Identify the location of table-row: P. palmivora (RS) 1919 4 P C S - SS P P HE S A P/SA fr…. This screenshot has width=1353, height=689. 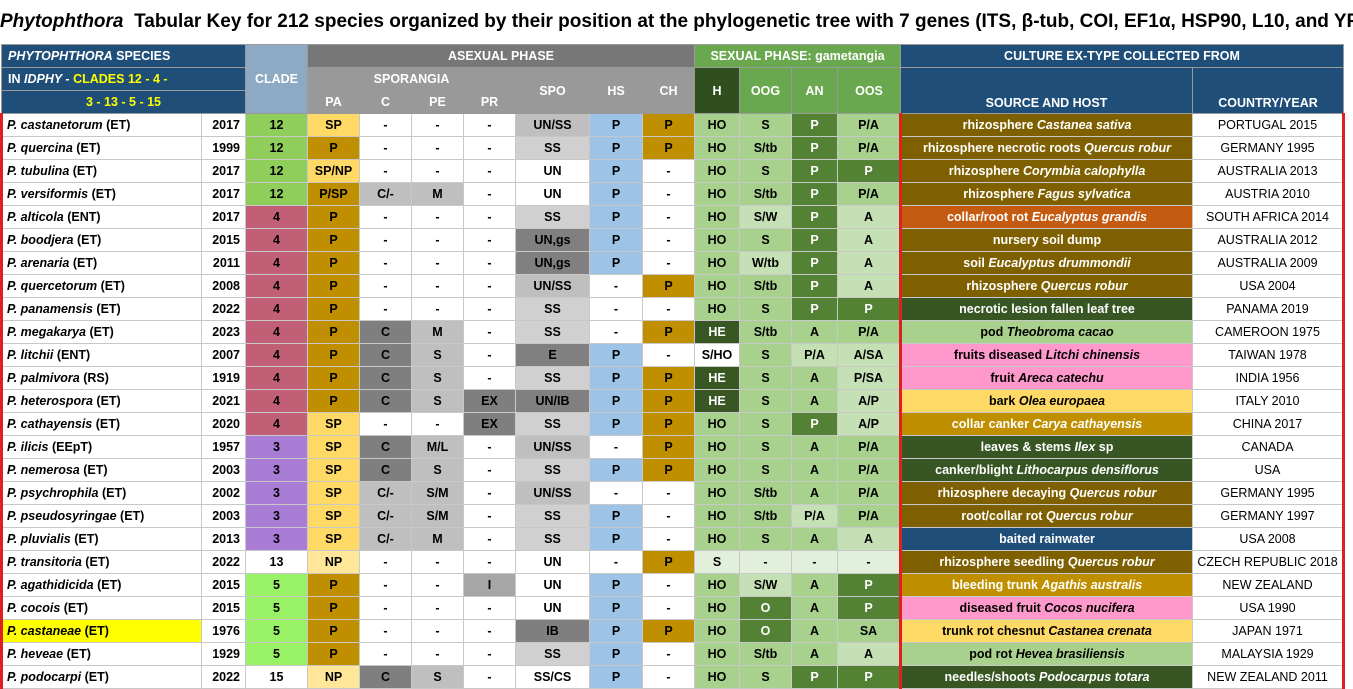
(672, 378).